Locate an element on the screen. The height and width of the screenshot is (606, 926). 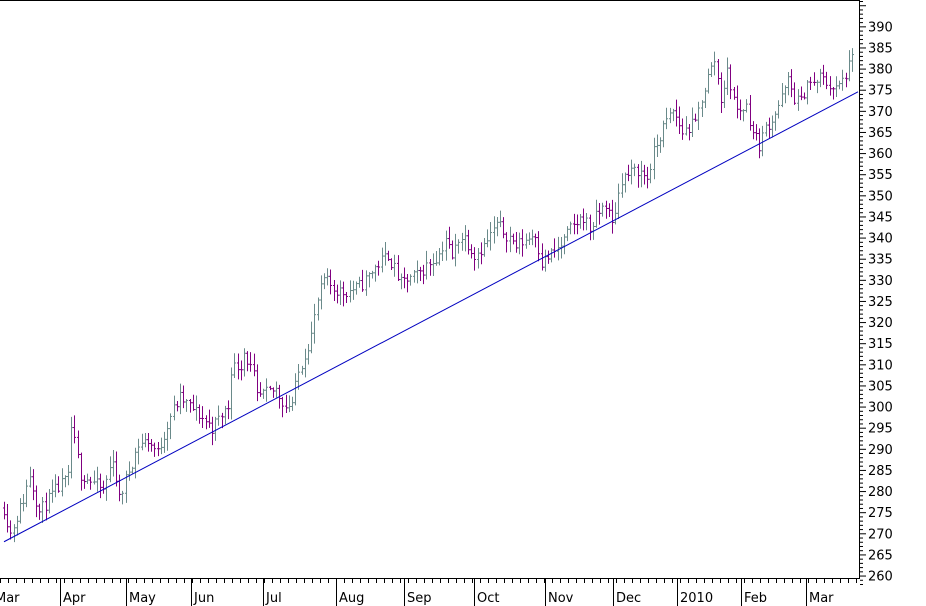
y-tick-label: 295 is located at coordinates (880, 429).